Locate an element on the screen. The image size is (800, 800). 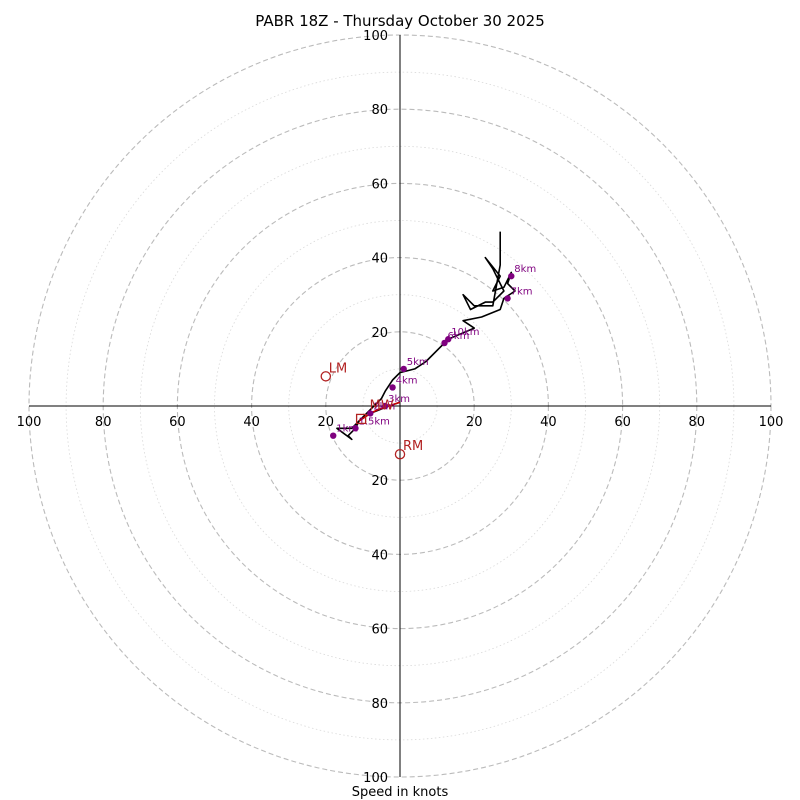
height-marker-label: 10km is located at coordinates (465, 332).